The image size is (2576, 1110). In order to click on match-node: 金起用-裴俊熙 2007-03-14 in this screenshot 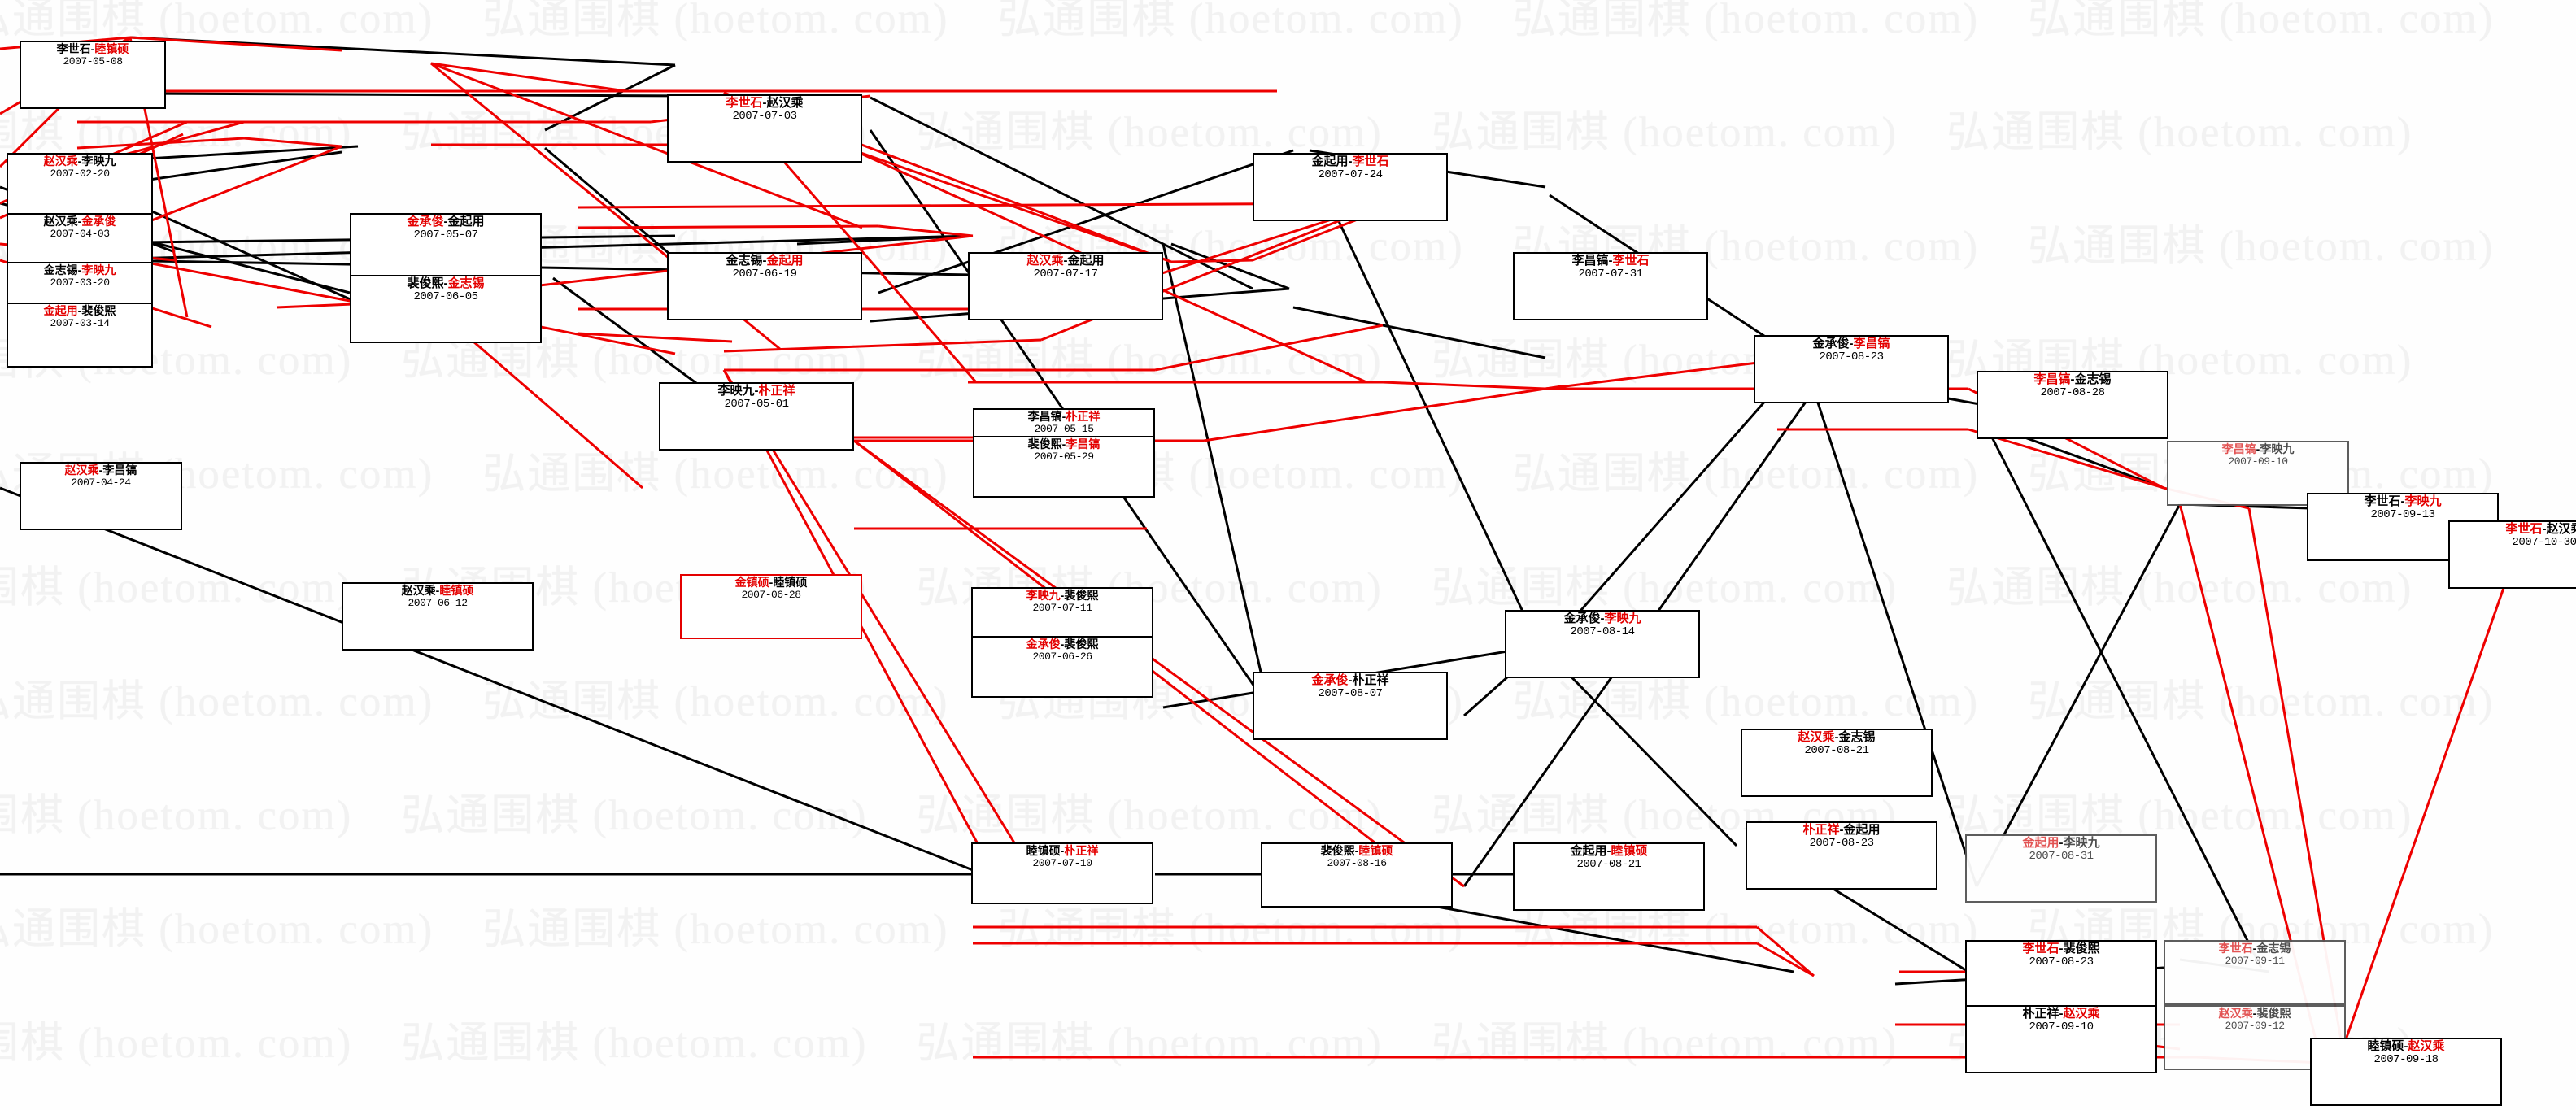, I will do `click(80, 336)`.